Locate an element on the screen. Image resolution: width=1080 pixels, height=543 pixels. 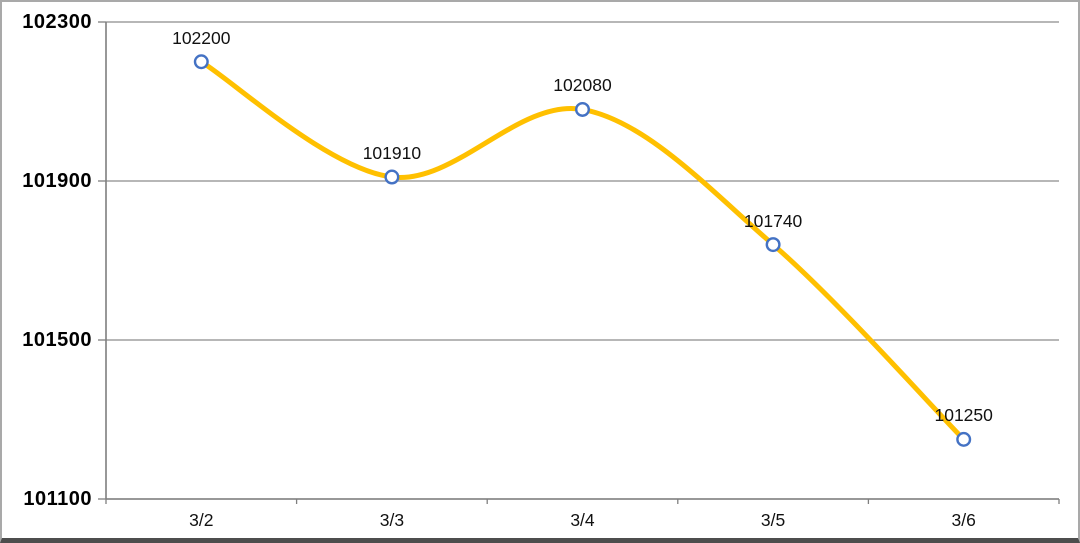
y-axis-tick-label: 101100 is located at coordinates (57, 499).